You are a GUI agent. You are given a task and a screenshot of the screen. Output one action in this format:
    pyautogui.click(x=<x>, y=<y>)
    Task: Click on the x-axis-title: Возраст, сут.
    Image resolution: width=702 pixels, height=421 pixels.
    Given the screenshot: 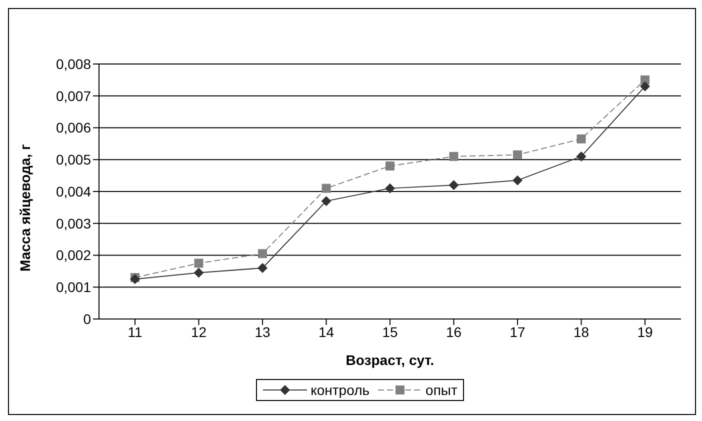 What is the action you would take?
    pyautogui.click(x=390, y=360)
    